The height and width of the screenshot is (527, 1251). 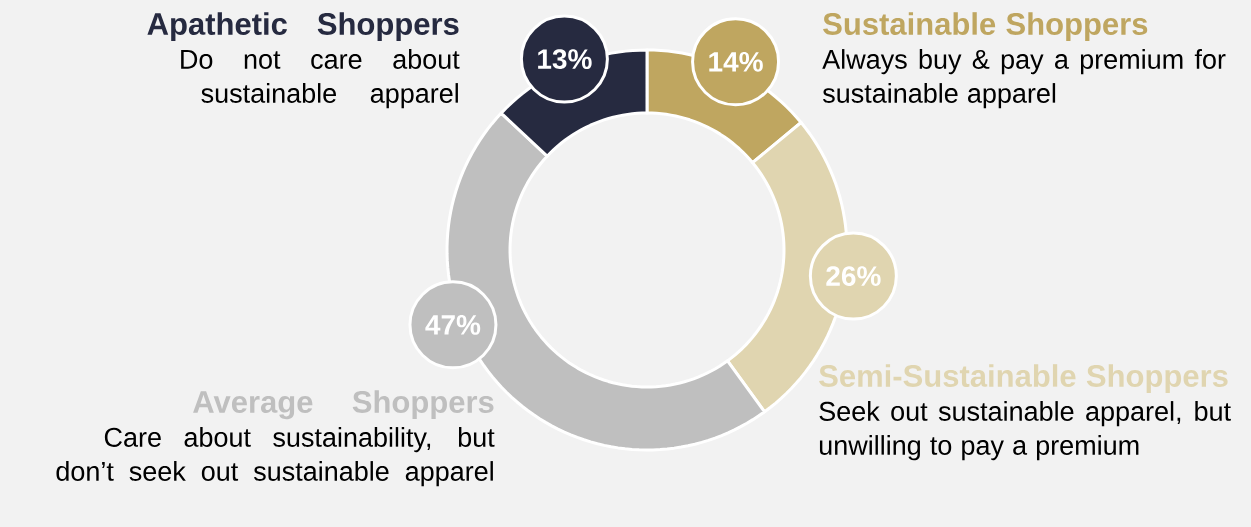 What do you see at coordinates (453, 325) in the screenshot?
I see `data-label: 47%` at bounding box center [453, 325].